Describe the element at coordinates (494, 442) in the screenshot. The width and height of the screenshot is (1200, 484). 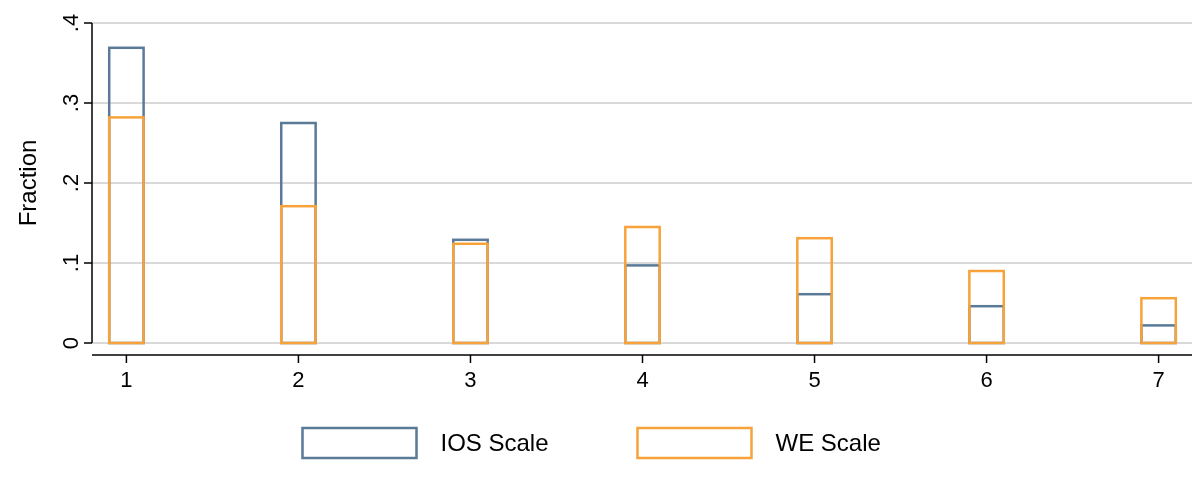
I see `legend-label: IOS Scale` at that location.